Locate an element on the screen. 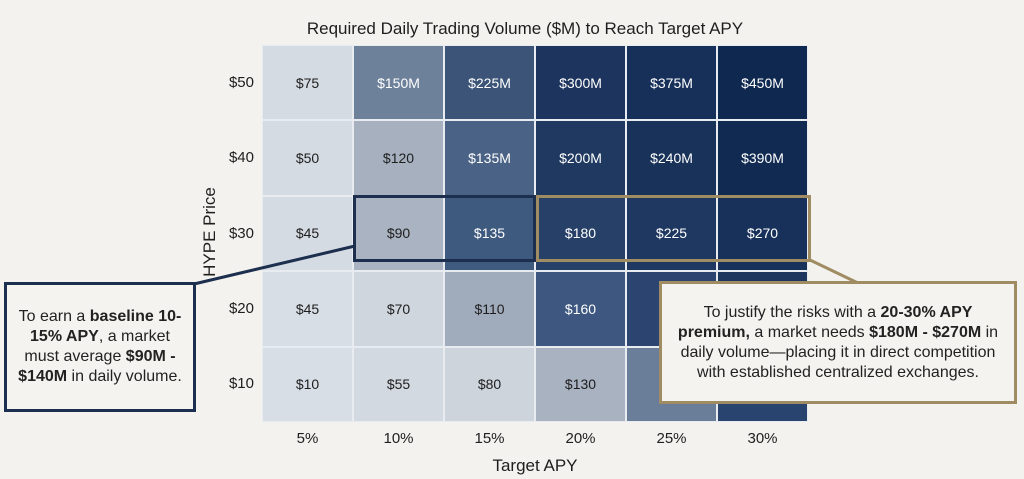 Image resolution: width=1024 pixels, height=479 pixels. premium-connector is located at coordinates (834, 271).